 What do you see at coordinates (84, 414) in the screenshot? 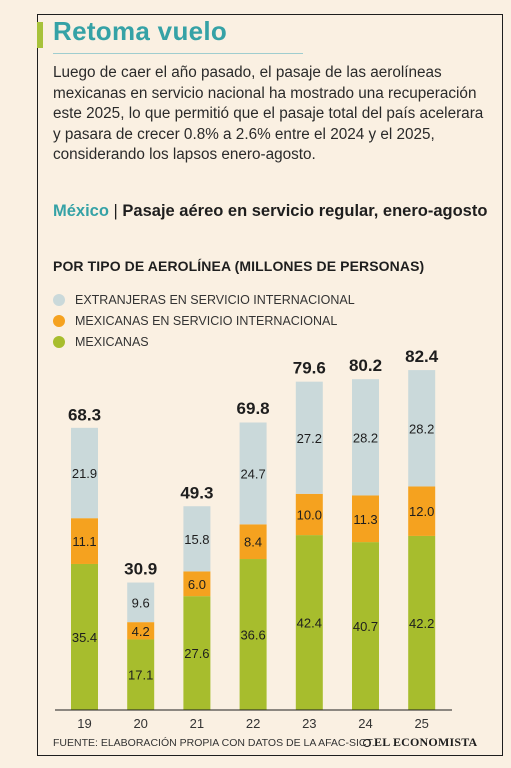
I see `total-value-label-19: 68.3` at bounding box center [84, 414].